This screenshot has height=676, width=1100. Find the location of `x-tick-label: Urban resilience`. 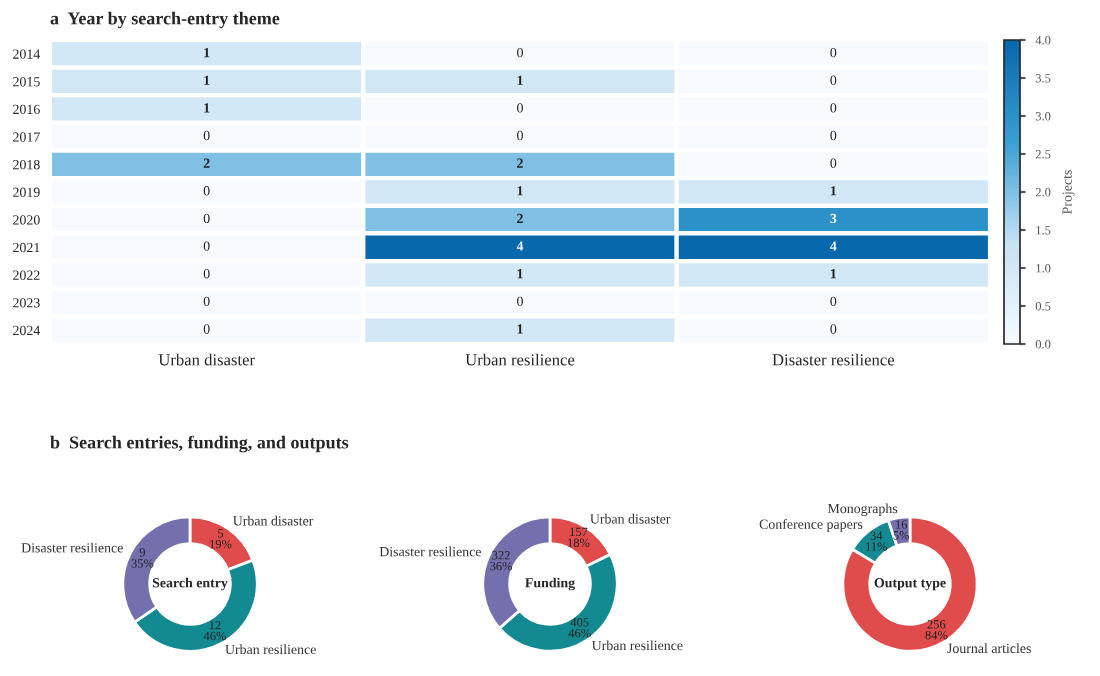

x-tick-label: Urban resilience is located at coordinates (520, 359).